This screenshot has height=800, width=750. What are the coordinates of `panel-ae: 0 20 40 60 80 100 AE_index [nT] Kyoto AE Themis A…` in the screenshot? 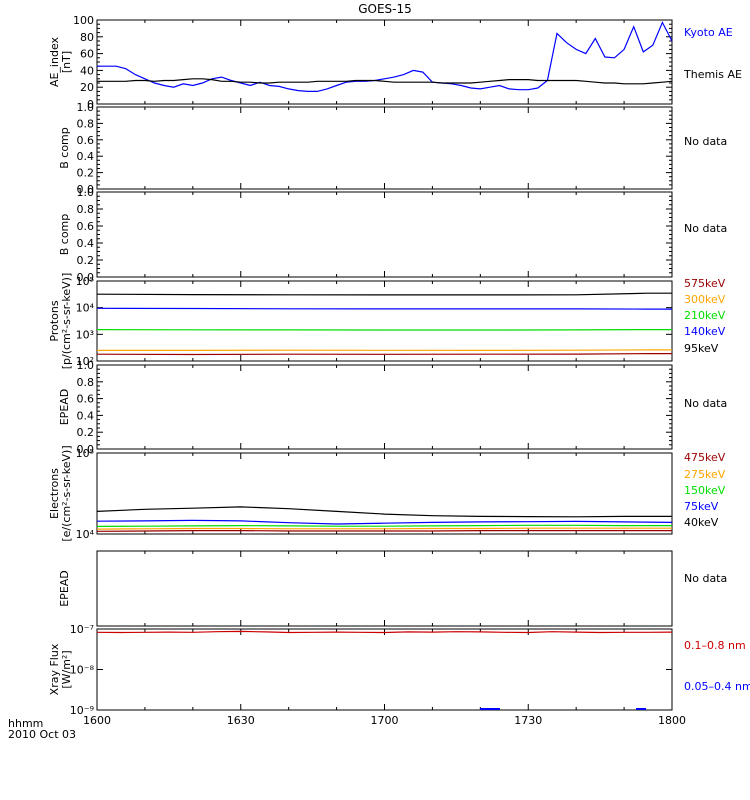 It's located at (395, 62).